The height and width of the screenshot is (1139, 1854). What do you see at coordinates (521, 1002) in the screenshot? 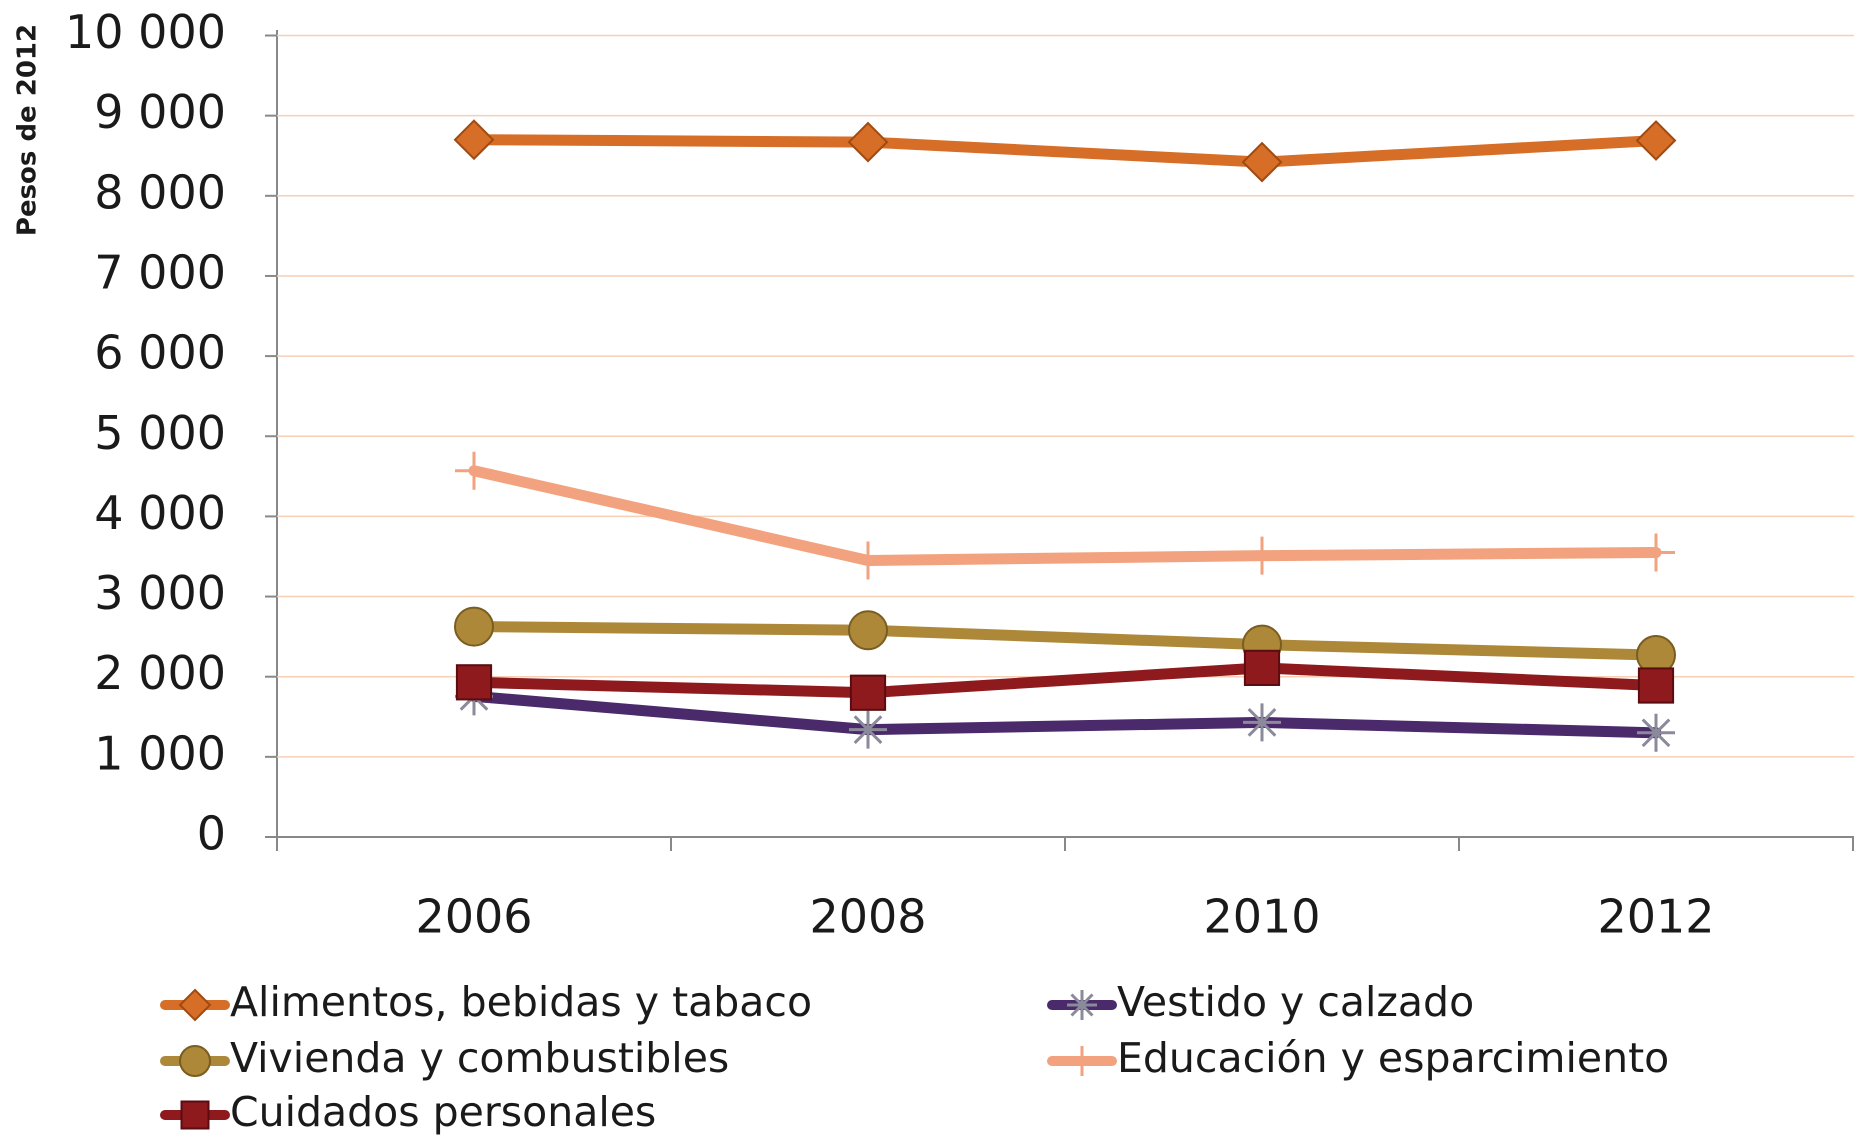
I see `legend-label: Alimentos, bebidas y tabaco` at bounding box center [521, 1002].